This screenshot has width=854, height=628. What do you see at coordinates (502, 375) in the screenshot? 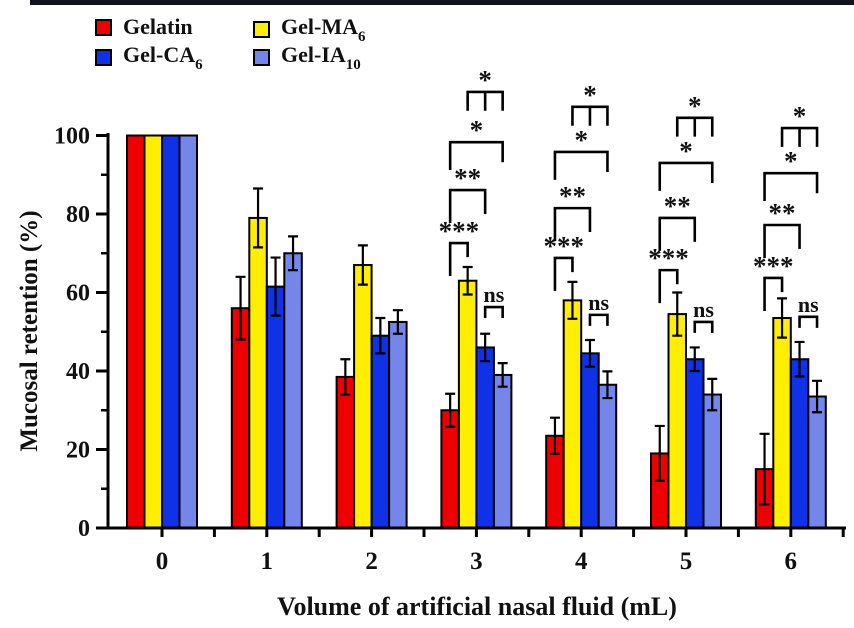
I see `error-bar-gel-ia10-vol3` at bounding box center [502, 375].